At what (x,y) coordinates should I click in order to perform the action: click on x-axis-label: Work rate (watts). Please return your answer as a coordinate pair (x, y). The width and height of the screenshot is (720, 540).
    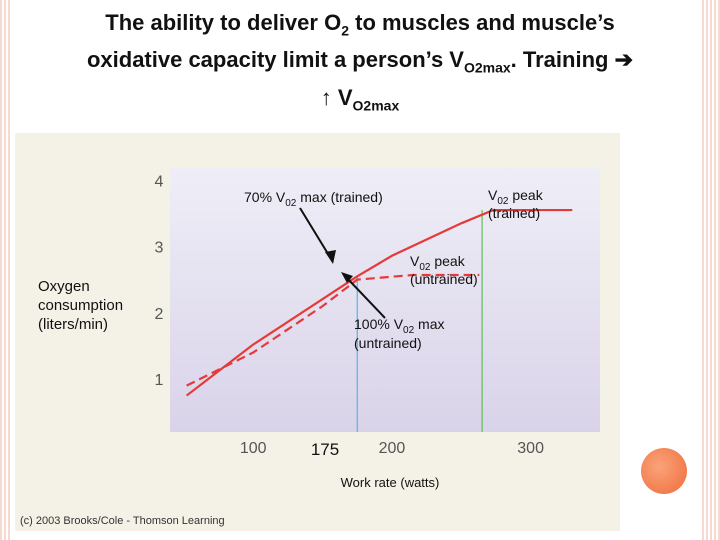
    Looking at the image, I should click on (390, 482).